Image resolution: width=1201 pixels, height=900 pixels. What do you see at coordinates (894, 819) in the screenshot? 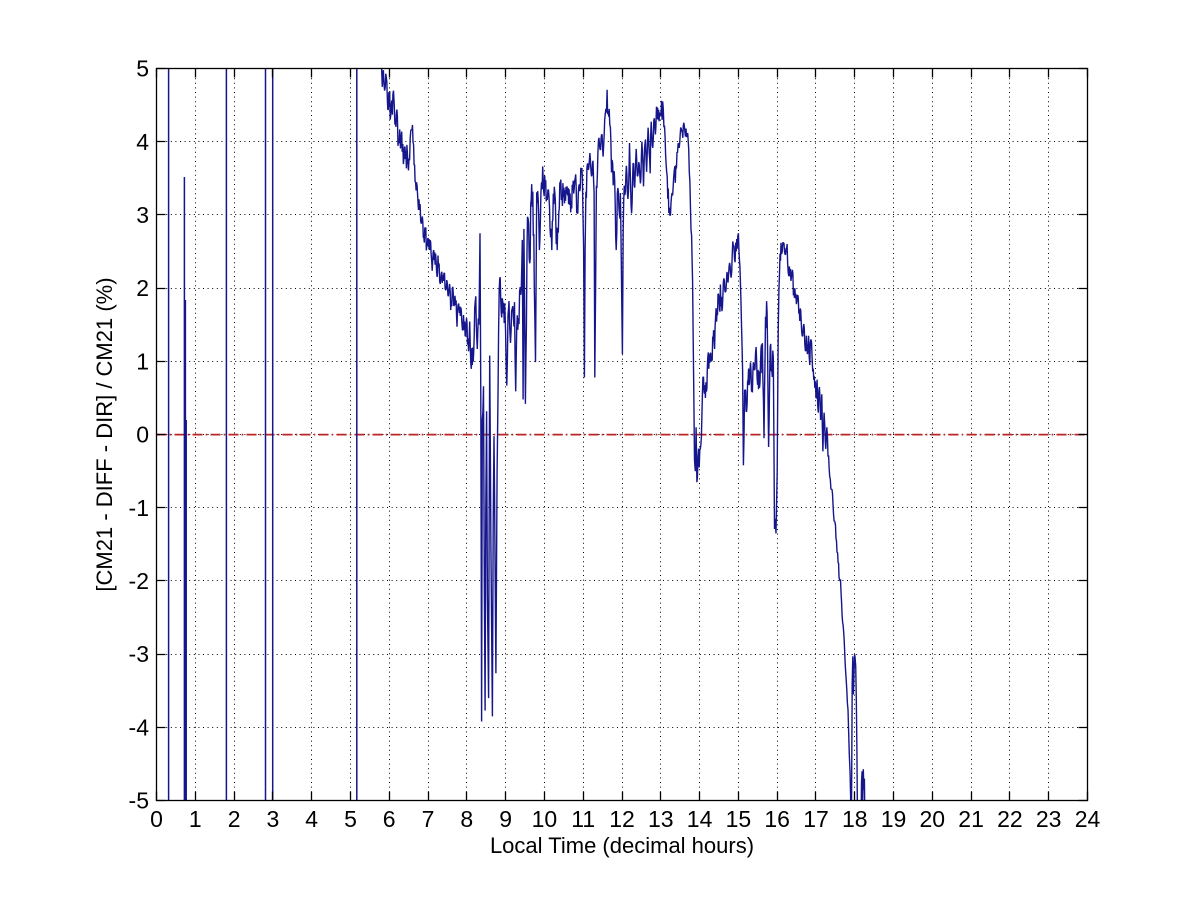
I see `svg-text: 19` at bounding box center [894, 819].